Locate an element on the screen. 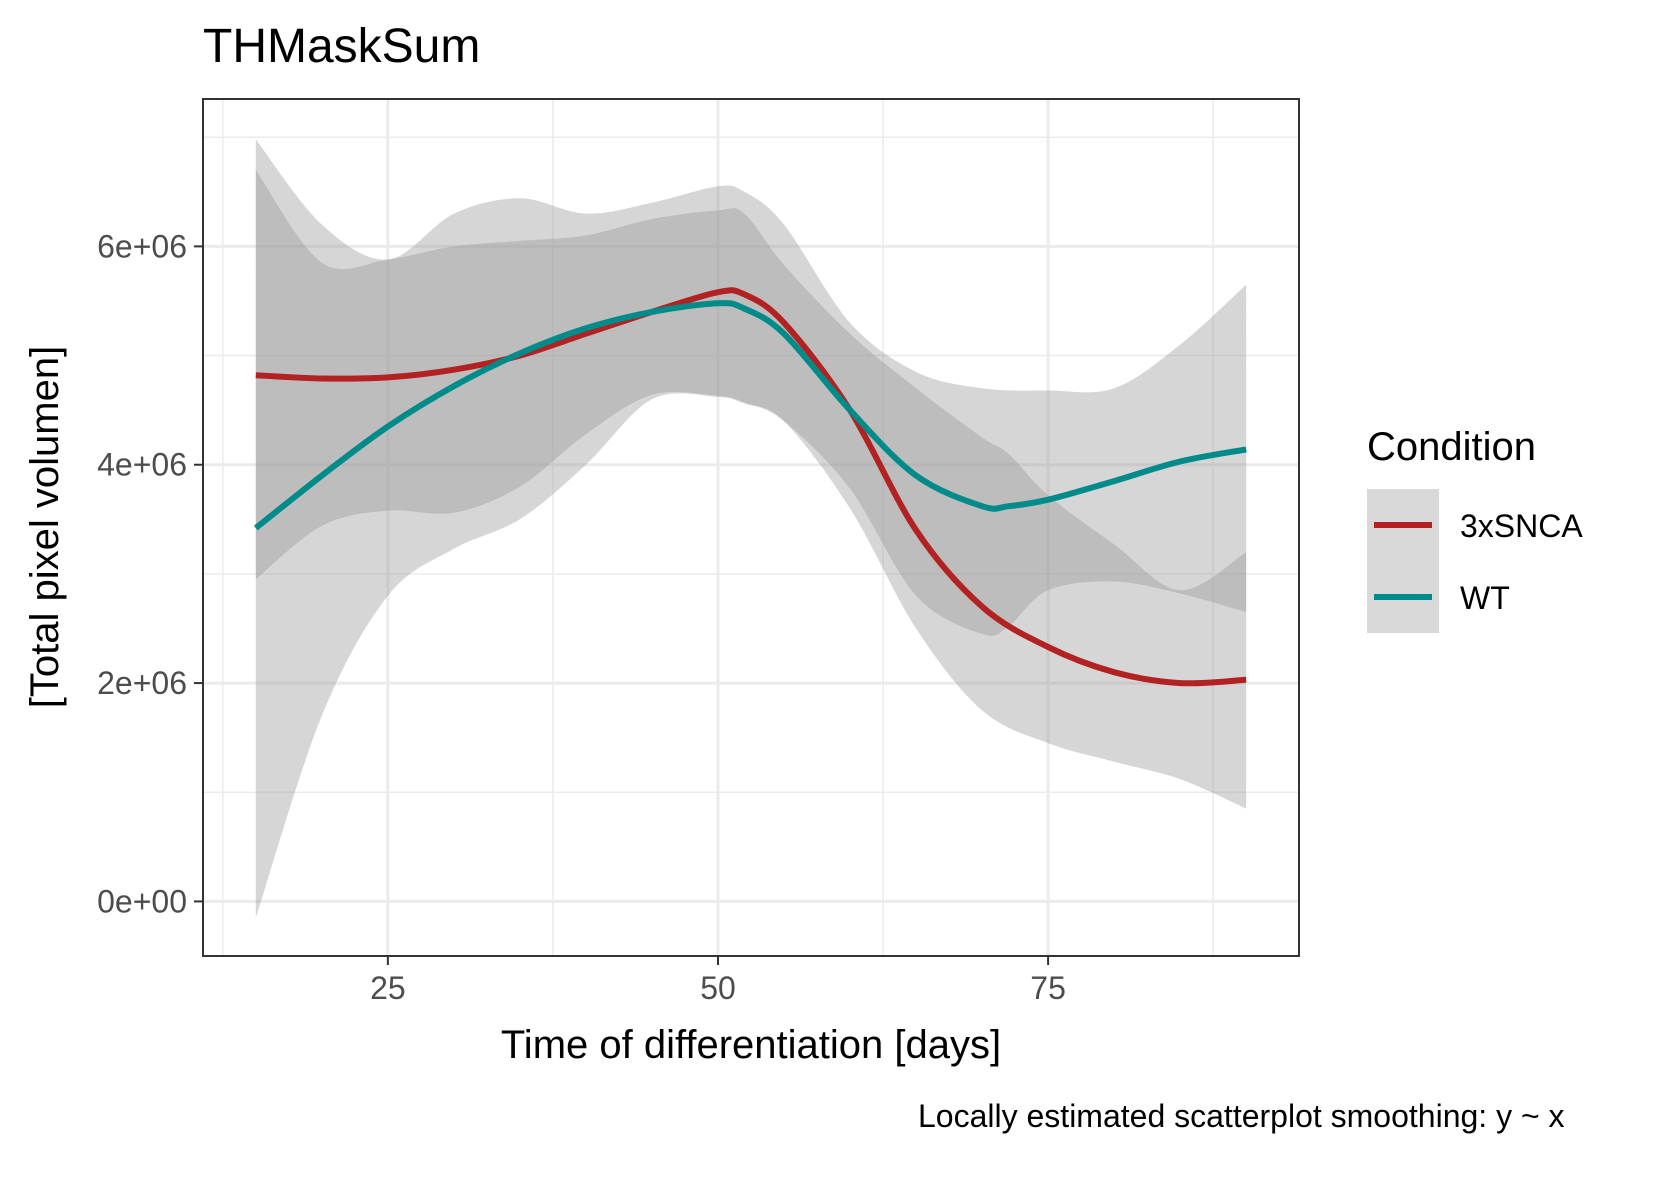 The width and height of the screenshot is (1653, 1181). x-tick-label: 75 is located at coordinates (1048, 988).